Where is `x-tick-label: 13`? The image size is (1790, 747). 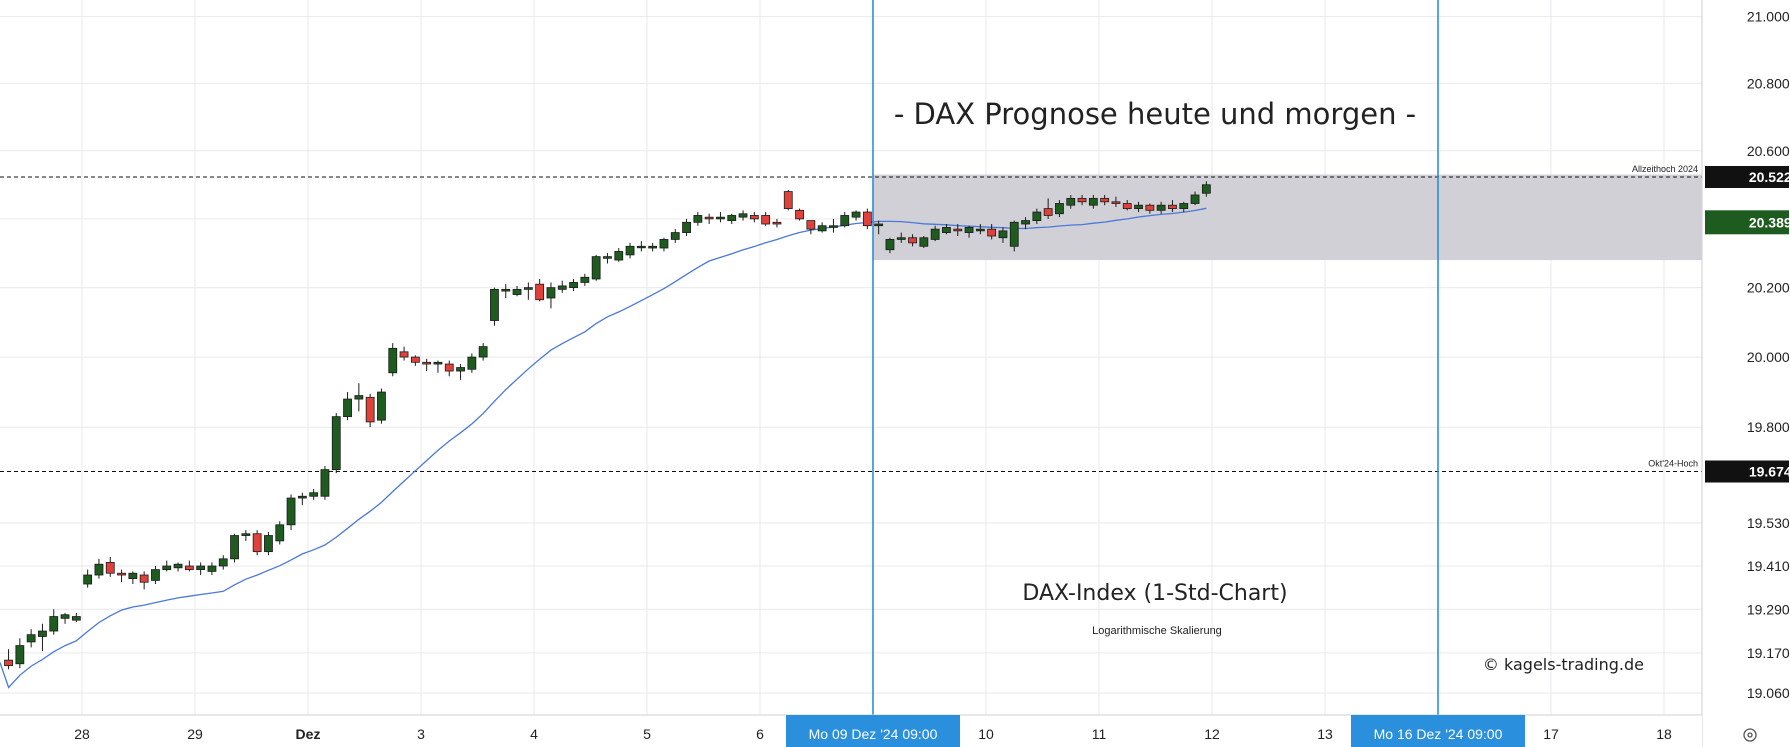
x-tick-label: 13 is located at coordinates (1325, 734).